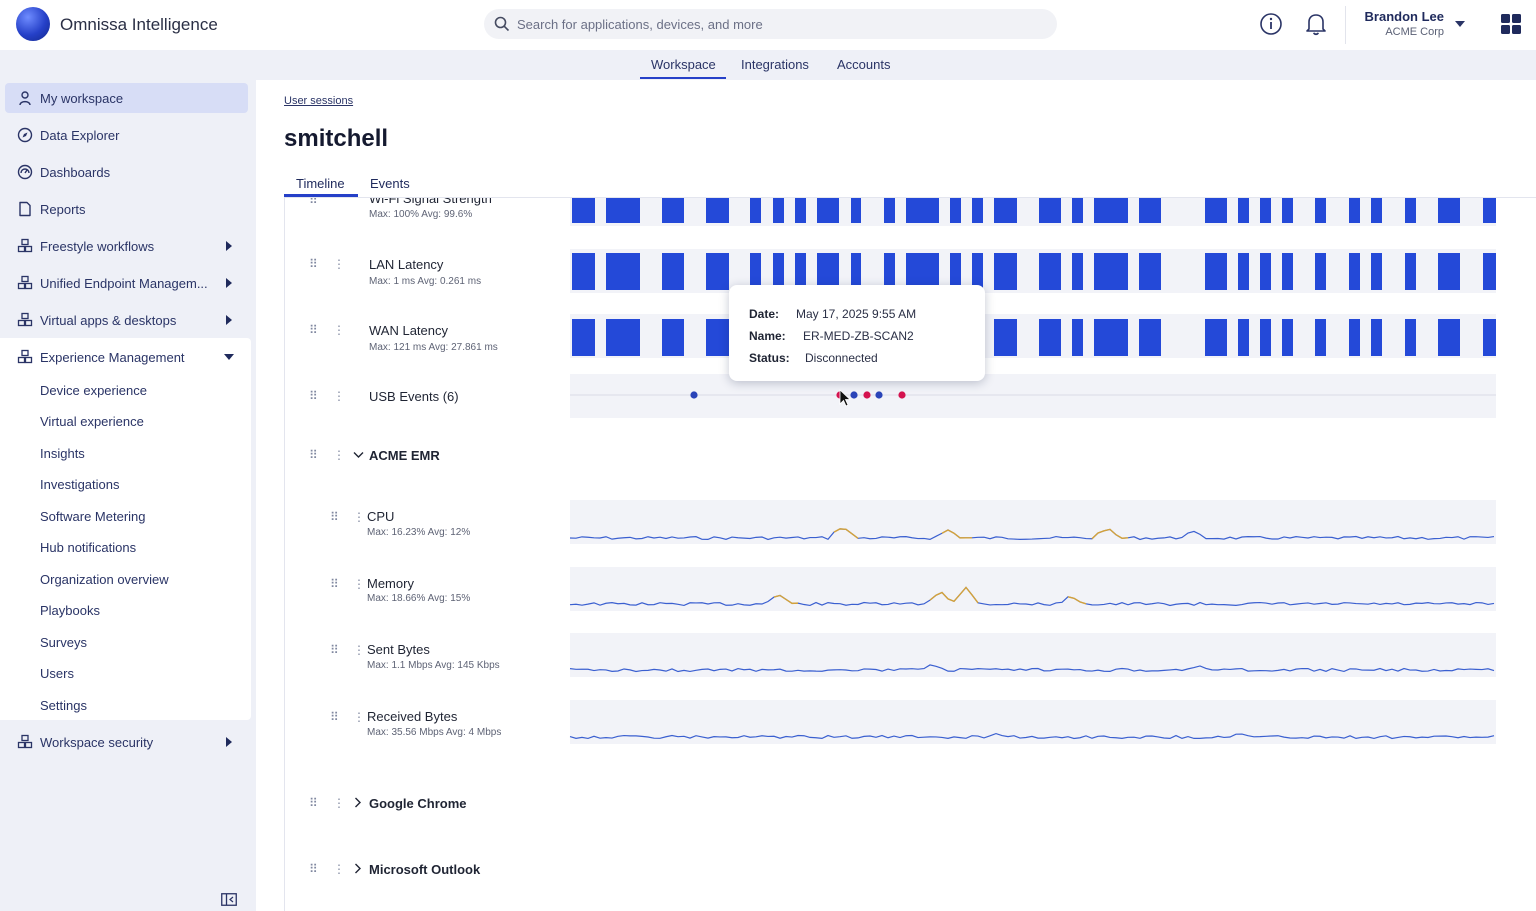 This screenshot has height=911, width=1536. Describe the element at coordinates (25, 98) in the screenshot. I see `person-icon` at that location.